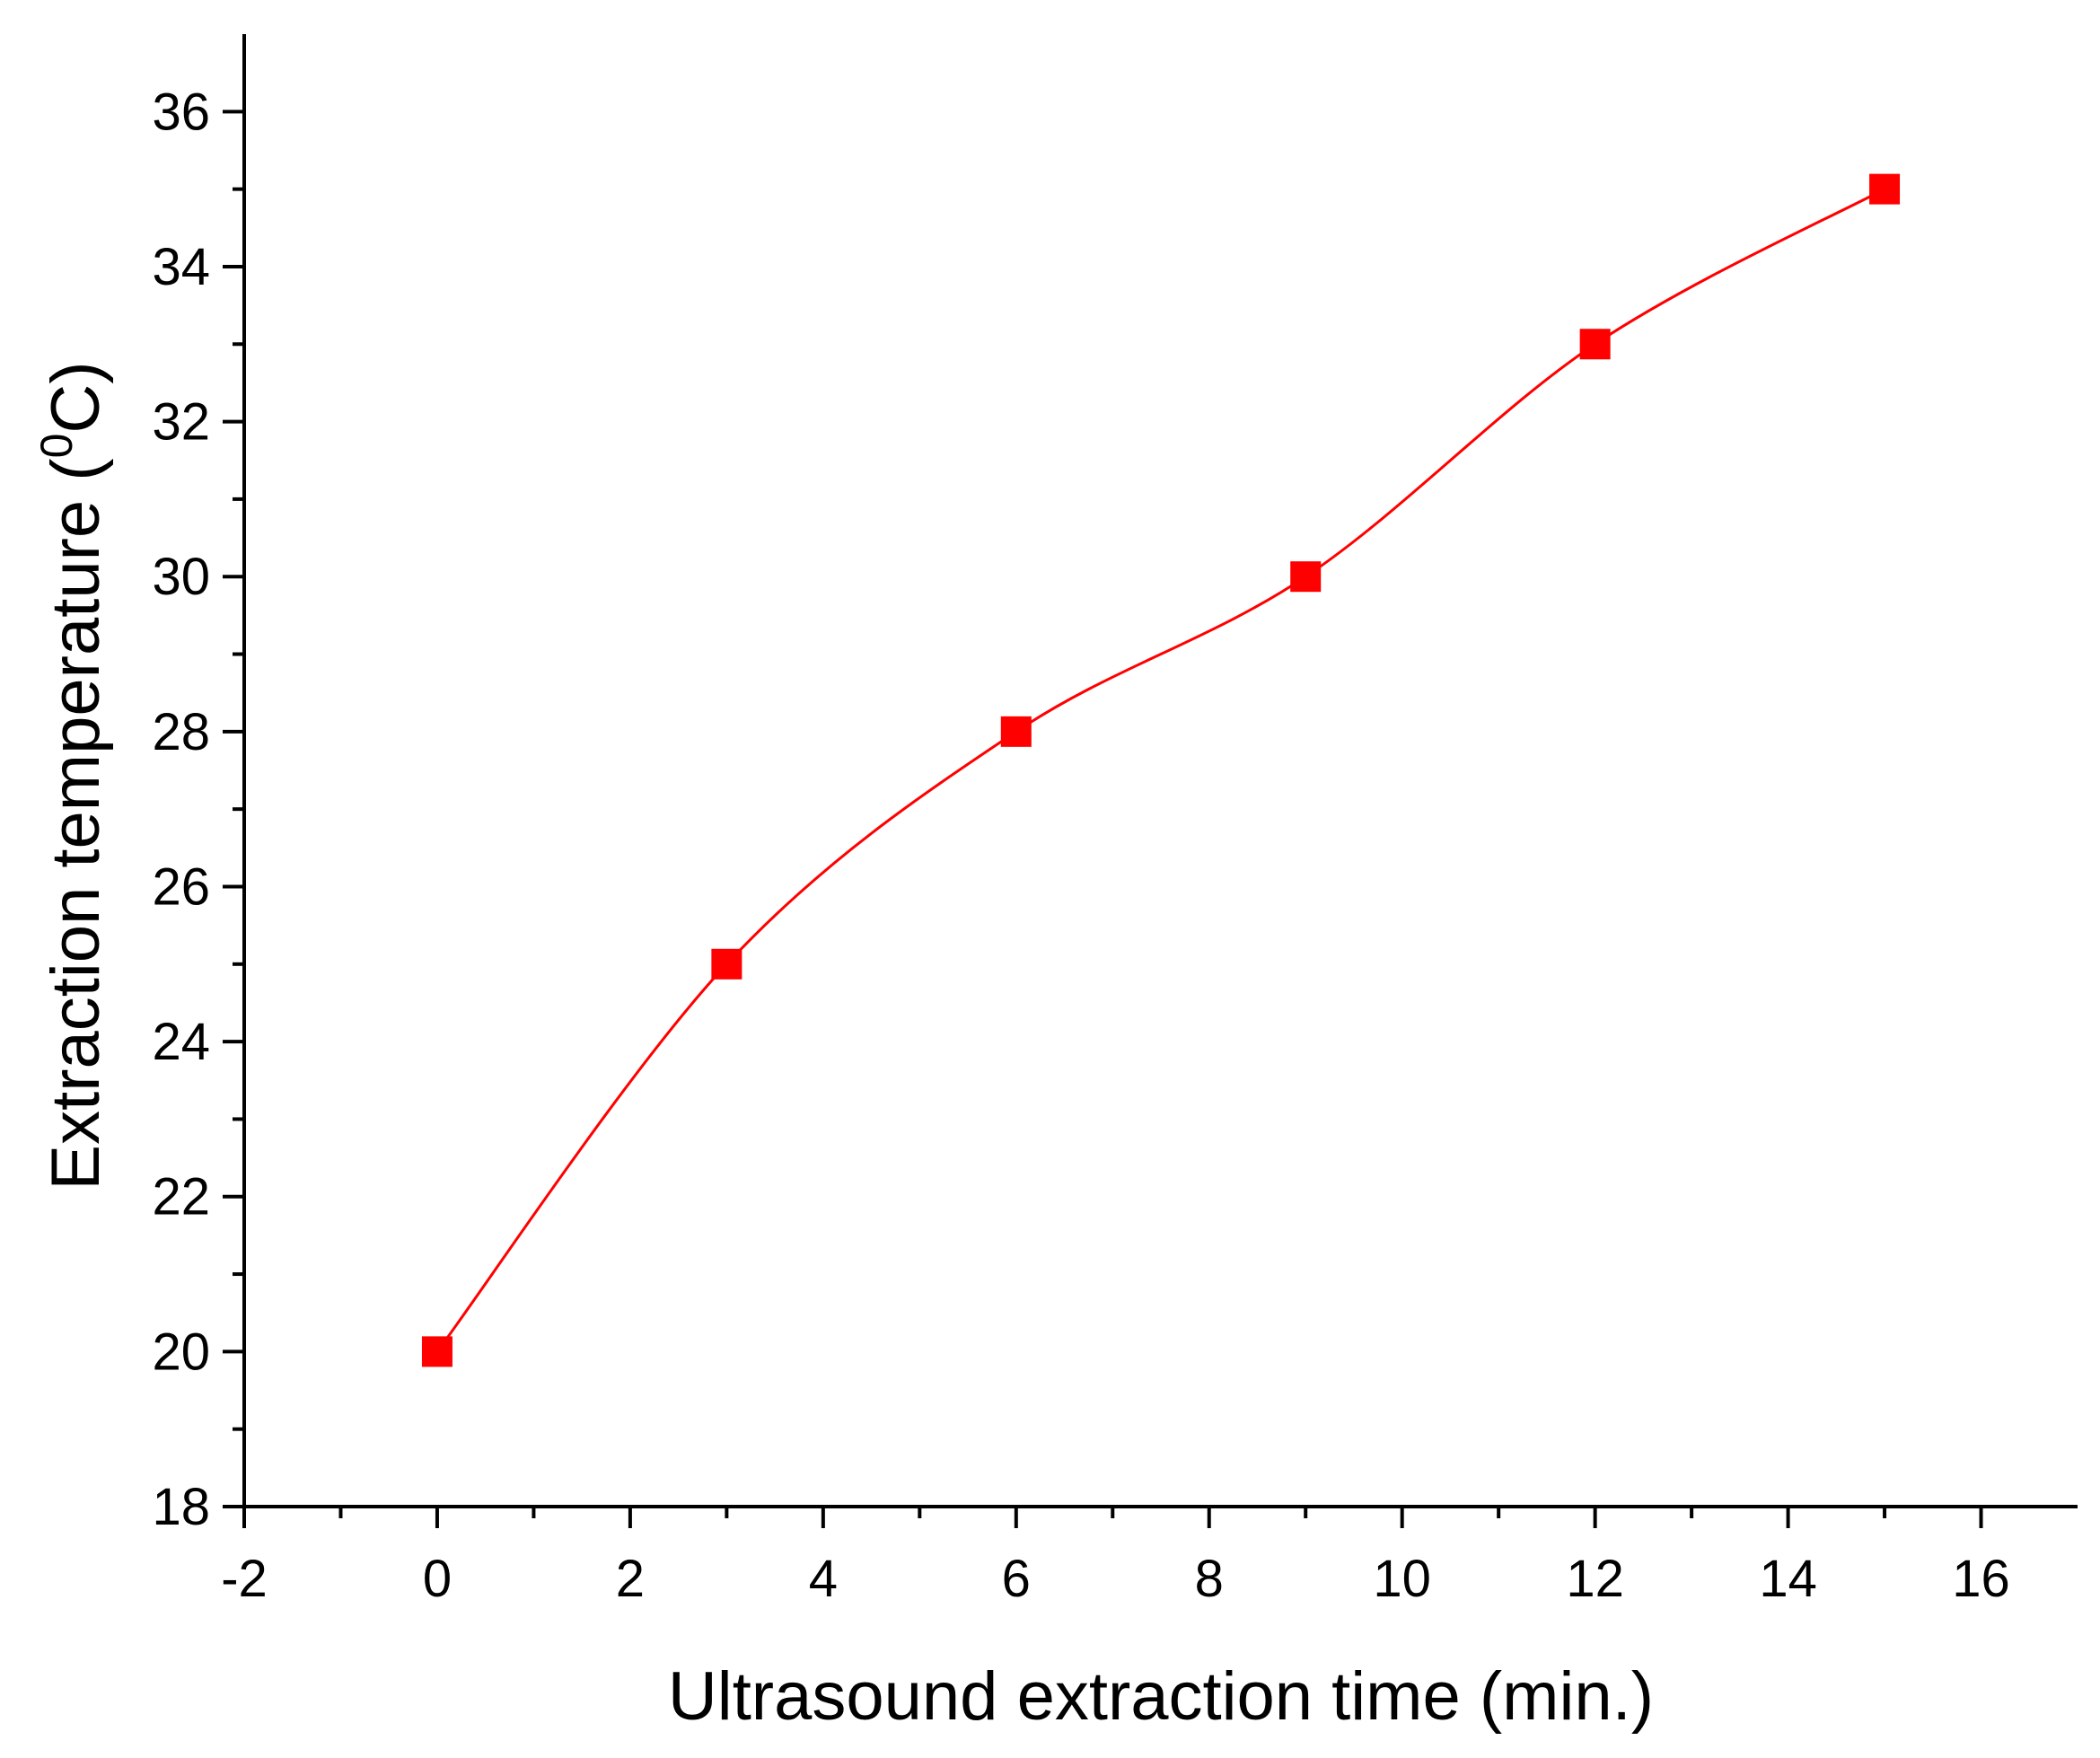  What do you see at coordinates (181, 887) in the screenshot?
I see `y-tick-label: 26` at bounding box center [181, 887].